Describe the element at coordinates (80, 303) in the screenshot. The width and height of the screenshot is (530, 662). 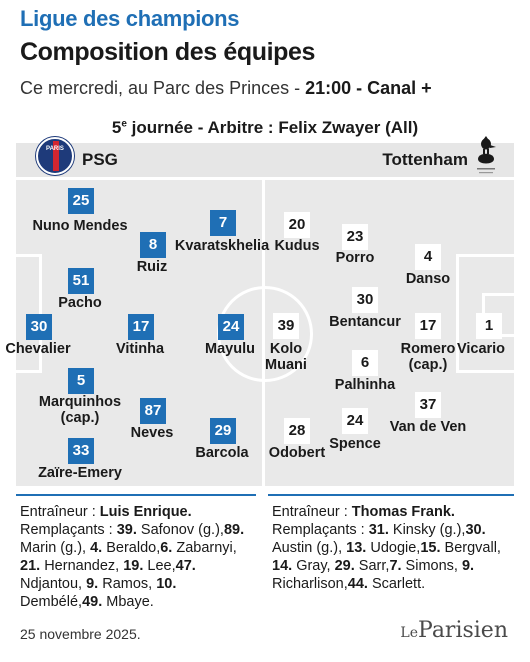
I see `home-player-name: Pacho` at that location.